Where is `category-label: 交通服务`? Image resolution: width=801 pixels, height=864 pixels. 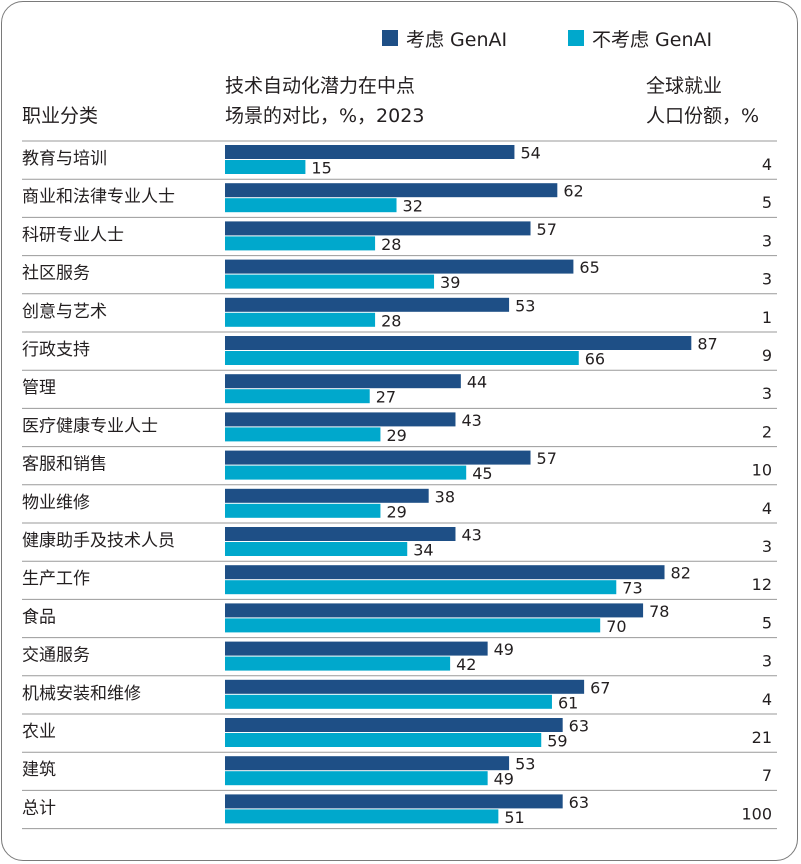
category-label: 交通服务 is located at coordinates (56, 656).